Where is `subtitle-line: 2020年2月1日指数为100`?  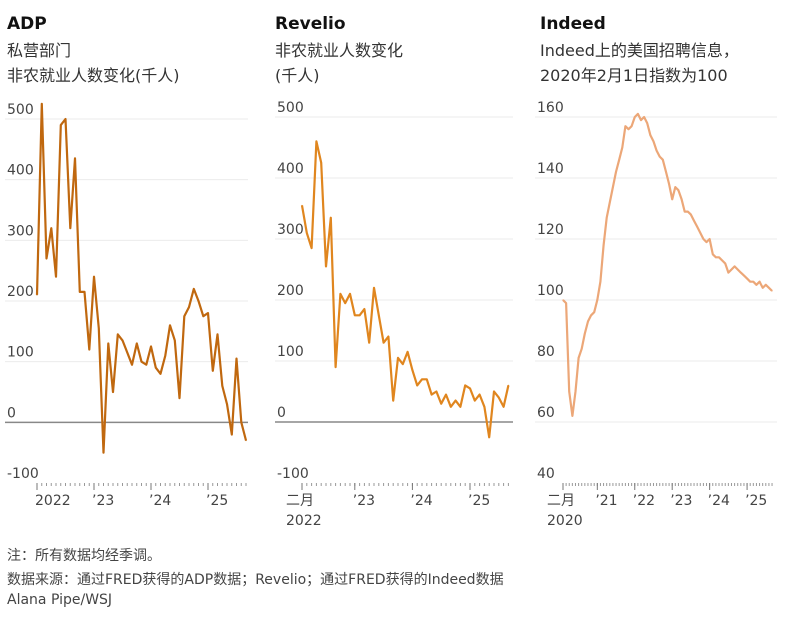 subtitle-line: 2020年2月1日指数为100 is located at coordinates (634, 75).